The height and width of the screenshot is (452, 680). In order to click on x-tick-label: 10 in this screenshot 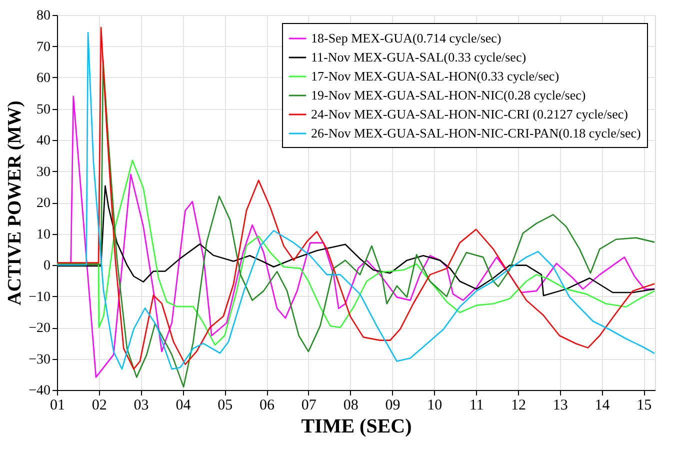, I will do `click(434, 406)`.